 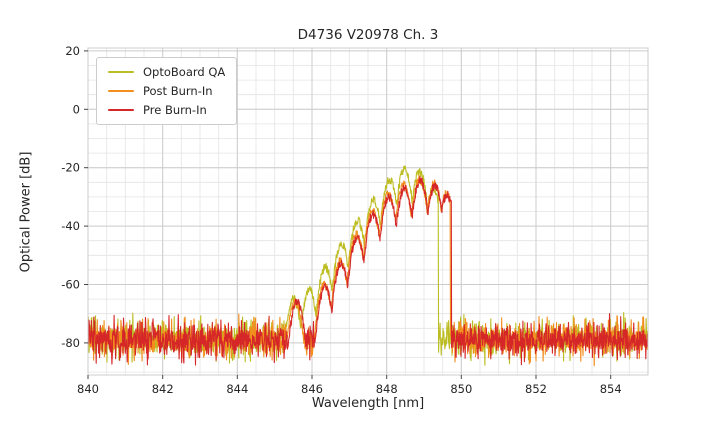 What do you see at coordinates (88, 389) in the screenshot?
I see `x-tick-label: 840` at bounding box center [88, 389].